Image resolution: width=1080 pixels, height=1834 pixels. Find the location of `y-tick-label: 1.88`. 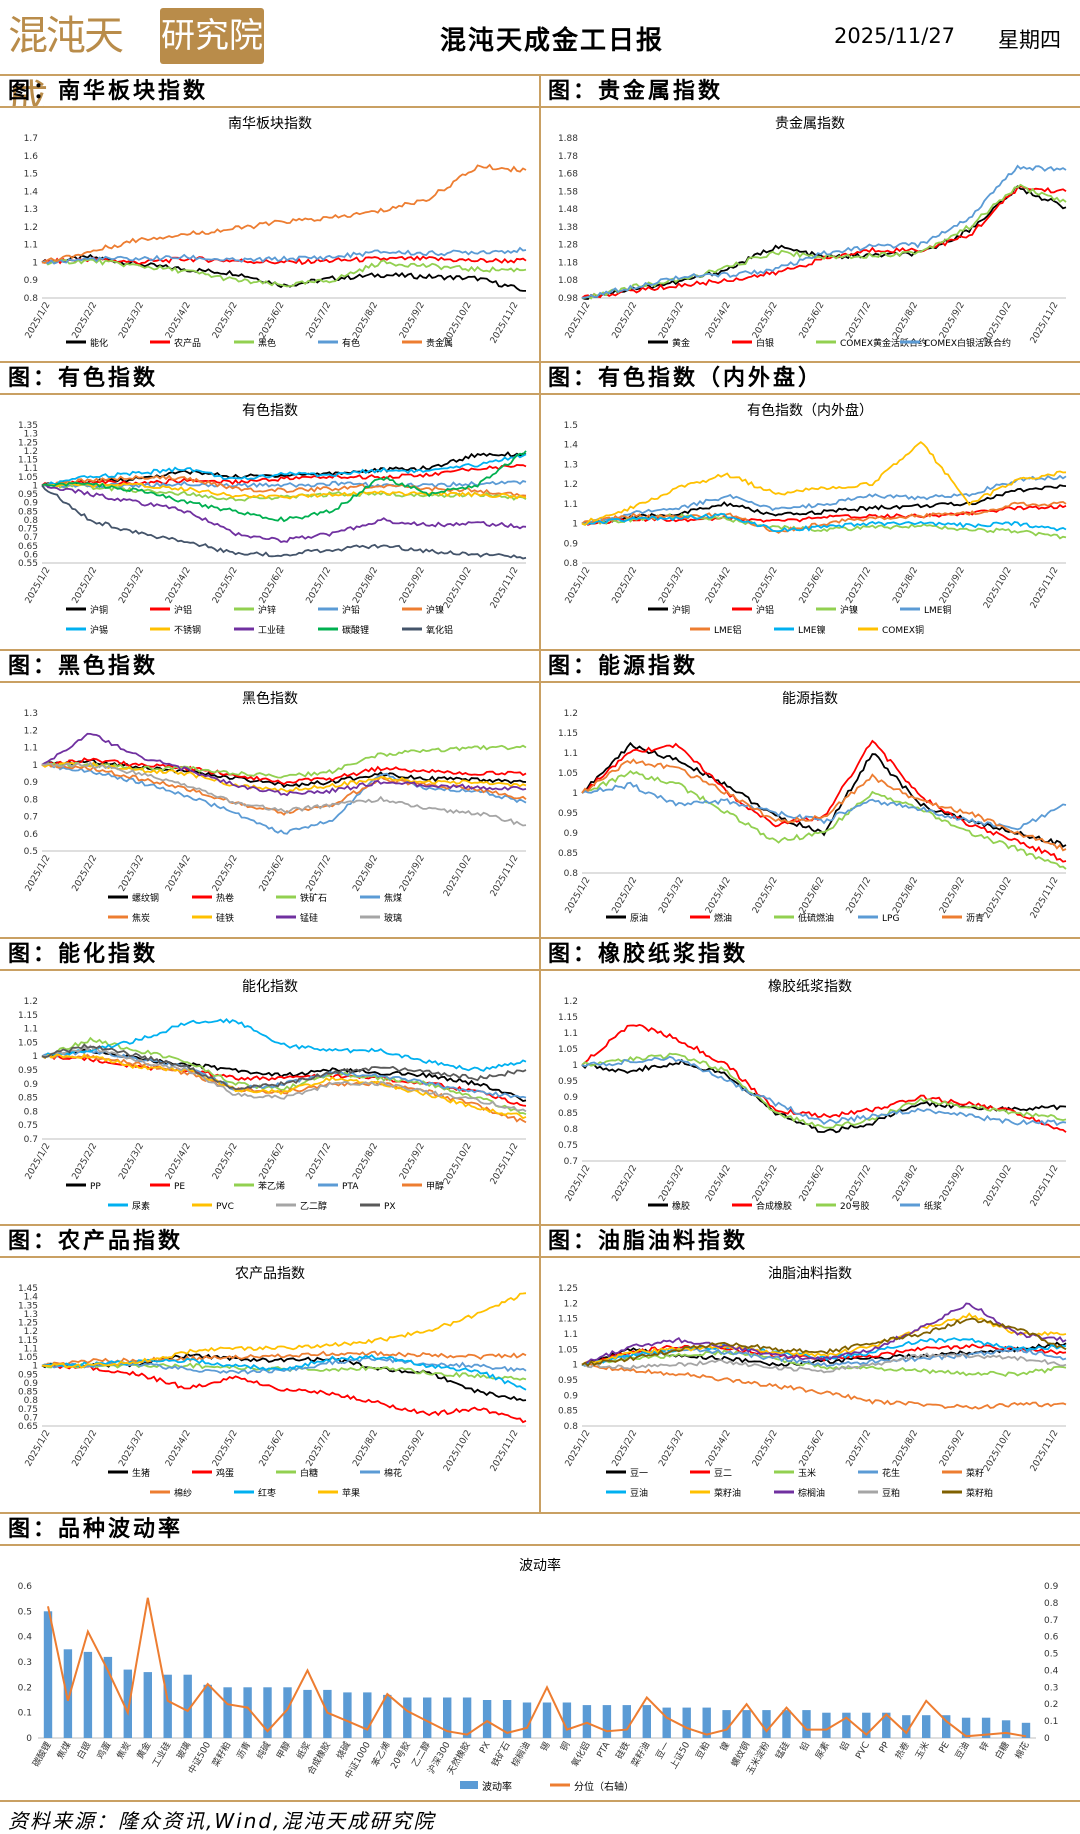

y-tick-label: 1.88 is located at coordinates (568, 139).